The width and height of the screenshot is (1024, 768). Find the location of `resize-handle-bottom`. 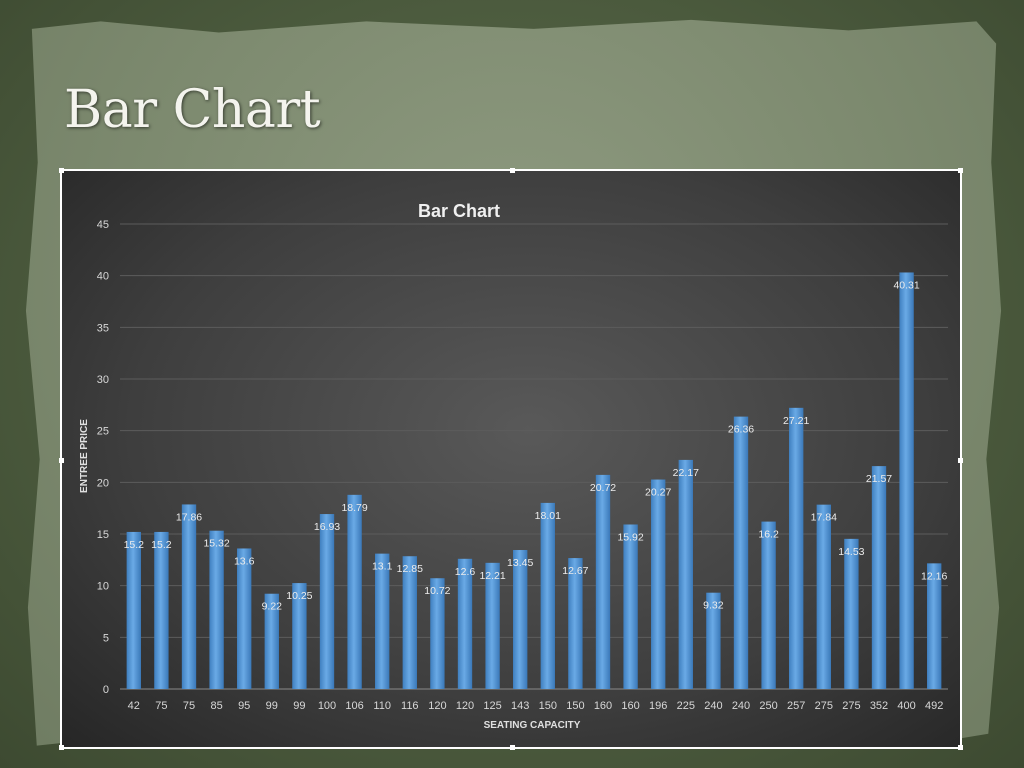

resize-handle-bottom is located at coordinates (512, 747).